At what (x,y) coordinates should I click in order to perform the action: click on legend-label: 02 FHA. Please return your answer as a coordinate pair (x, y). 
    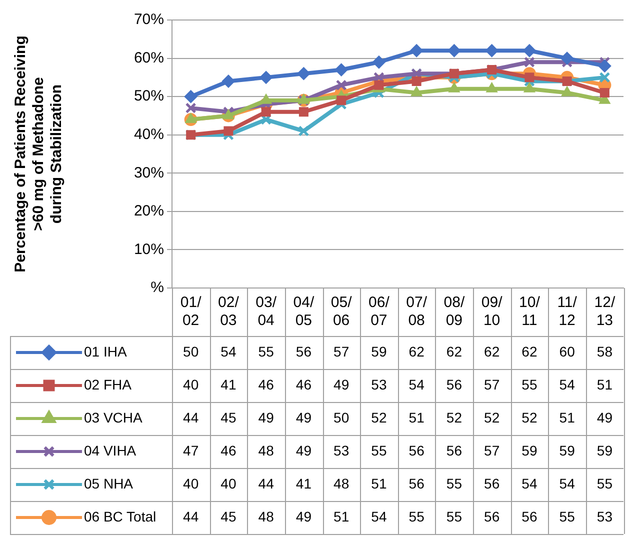
    Looking at the image, I should click on (108, 384).